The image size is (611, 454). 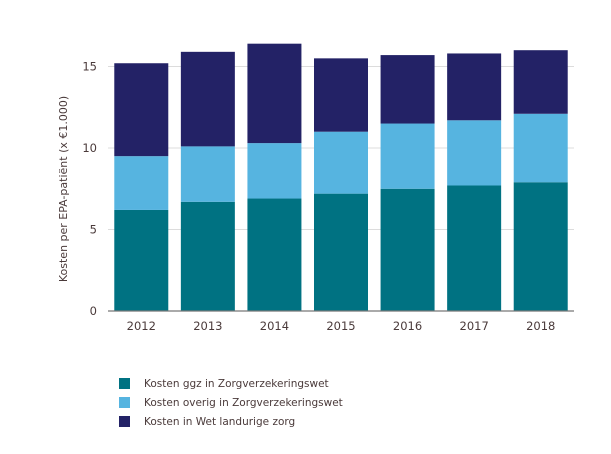 I want to click on legend-item: Kosten ggz in Zorgverzekeringswet, so click(x=231, y=383).